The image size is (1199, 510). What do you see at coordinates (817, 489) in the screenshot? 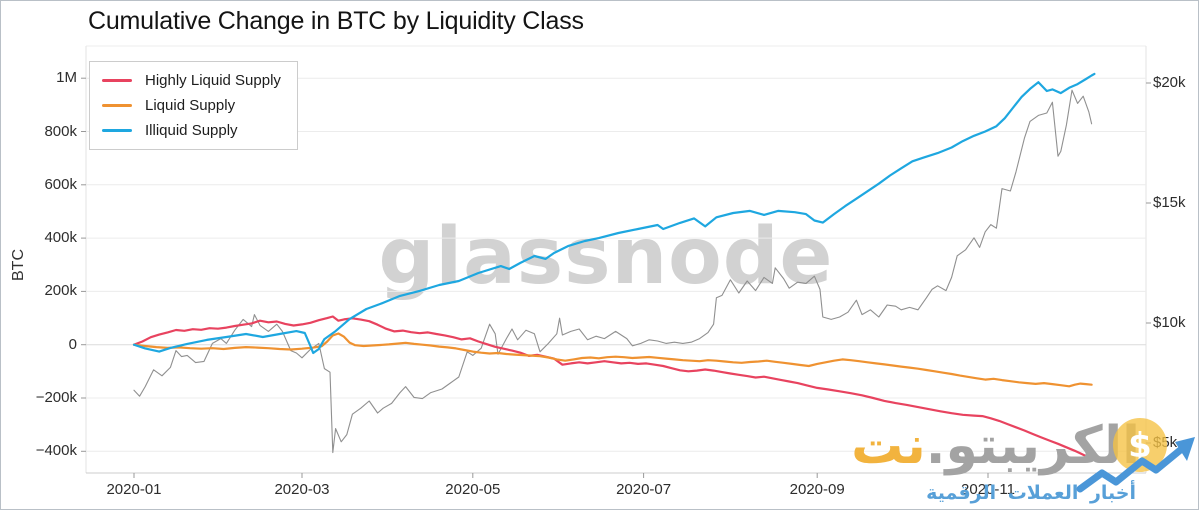
I see `x-tick-label: 2020-09` at bounding box center [817, 489].